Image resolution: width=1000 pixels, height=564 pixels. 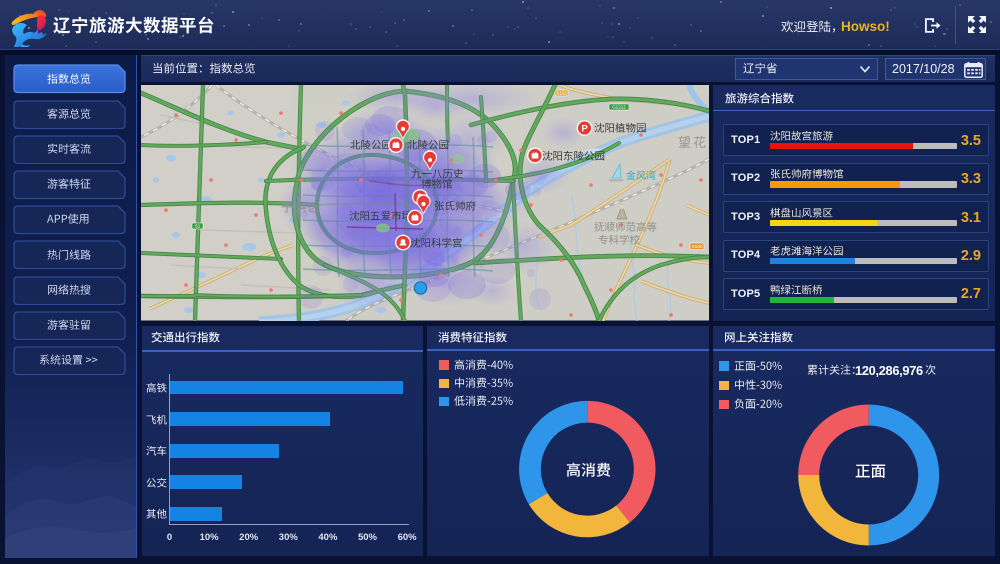 I want to click on svg-text: S104, so click(x=697, y=246).